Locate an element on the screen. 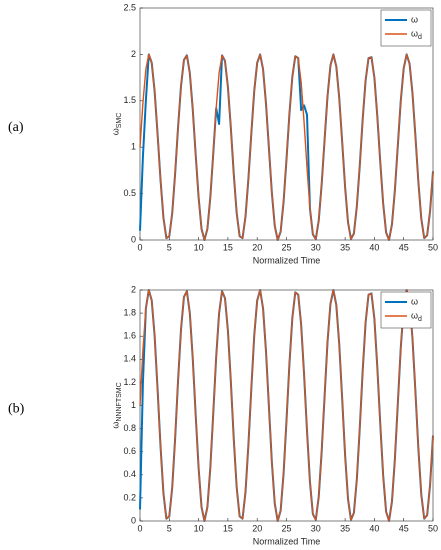  panel-label: (b) is located at coordinates (16, 409).